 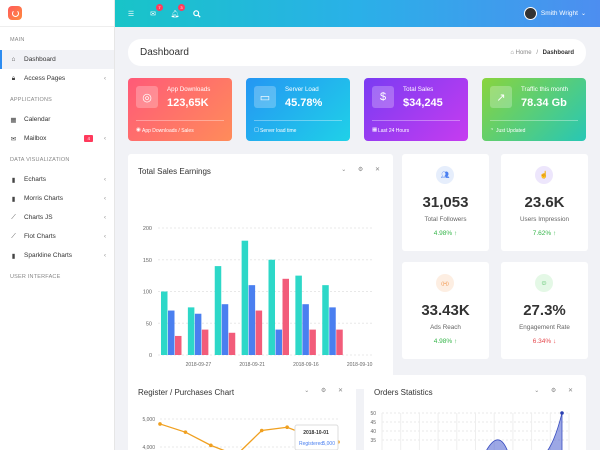 What do you see at coordinates (164, 52) in the screenshot?
I see `page-title: Dashboard` at bounding box center [164, 52].